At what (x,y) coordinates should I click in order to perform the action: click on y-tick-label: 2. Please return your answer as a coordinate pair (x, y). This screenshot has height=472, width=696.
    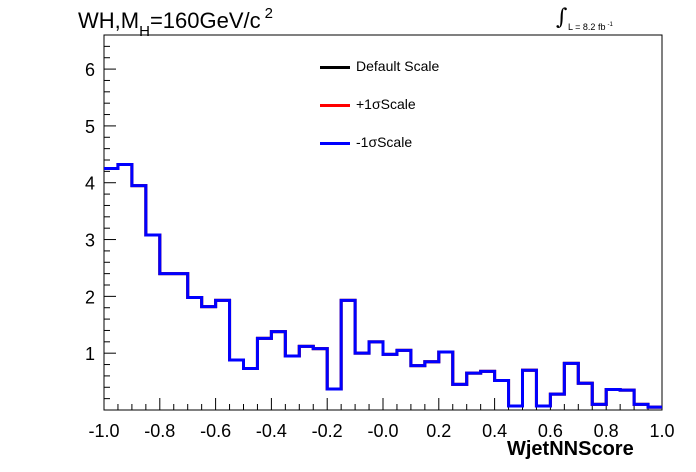
    Looking at the image, I should click on (90, 297).